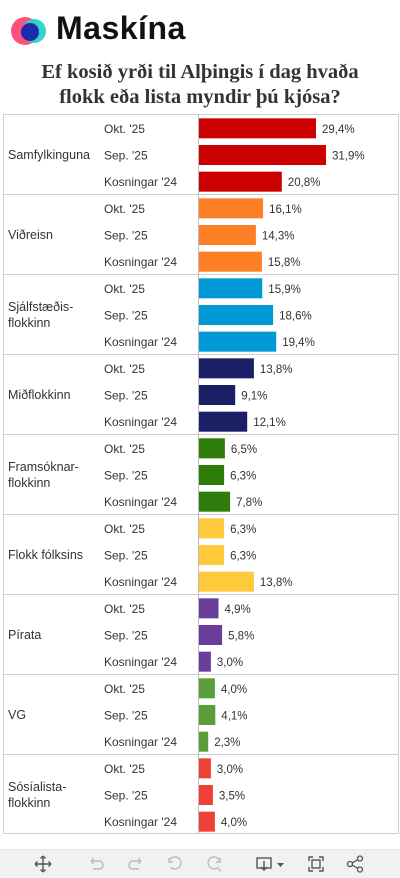 This screenshot has width=400, height=878. I want to click on data-label: 15,9%, so click(284, 290).